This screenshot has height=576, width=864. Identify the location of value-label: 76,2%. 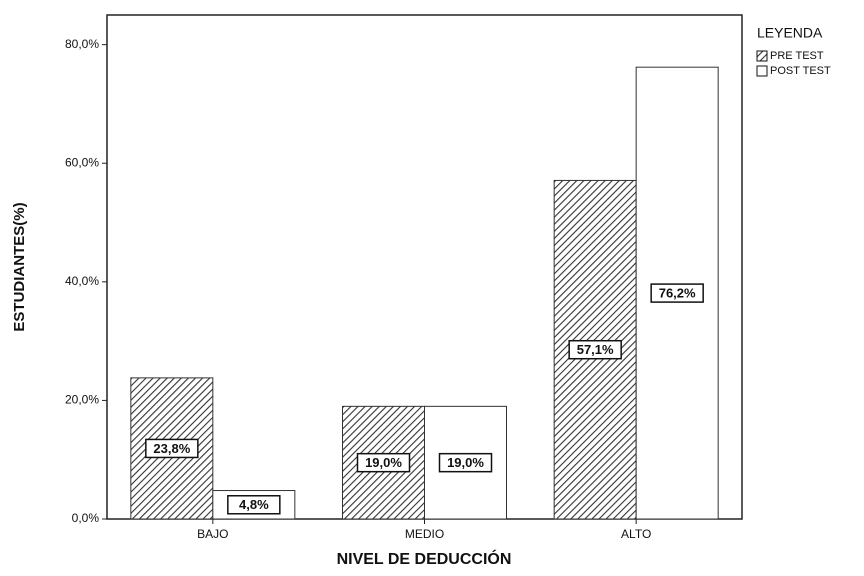
(677, 293).